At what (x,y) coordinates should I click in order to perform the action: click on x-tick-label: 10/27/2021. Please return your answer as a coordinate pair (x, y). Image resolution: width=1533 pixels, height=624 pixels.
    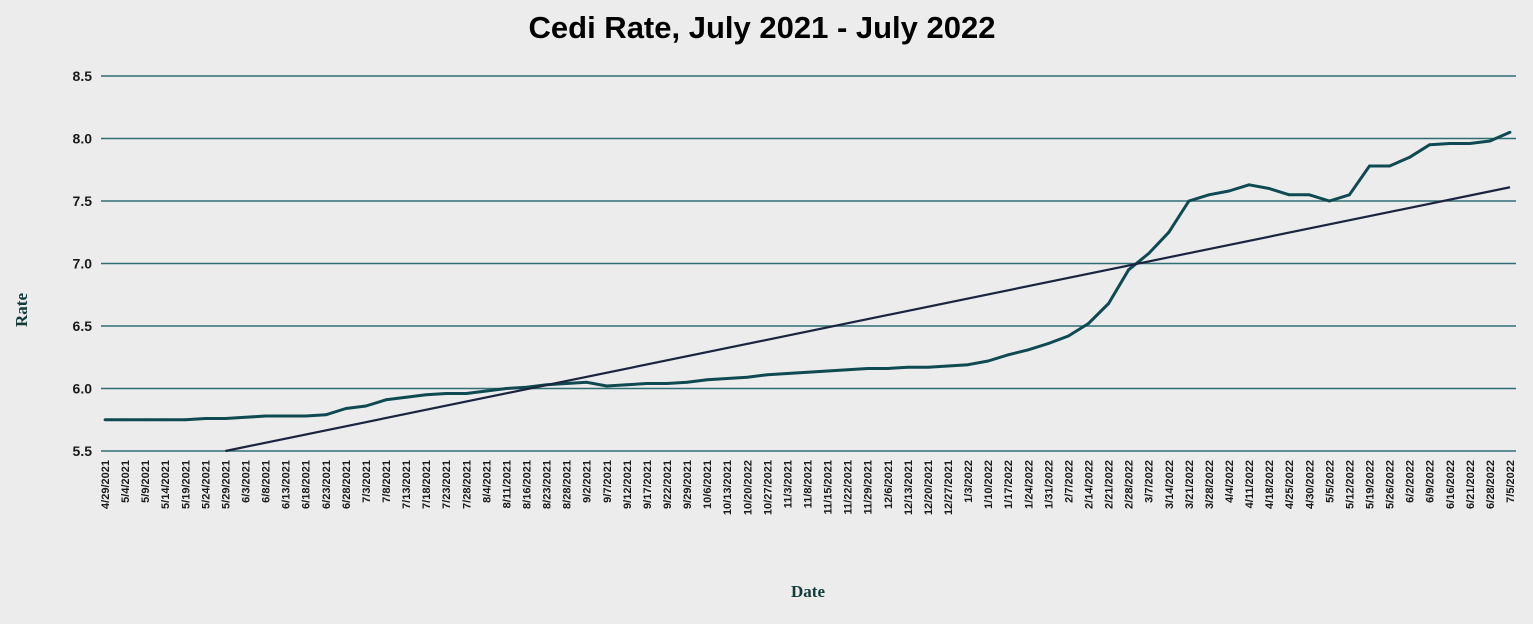
    Looking at the image, I should click on (768, 487).